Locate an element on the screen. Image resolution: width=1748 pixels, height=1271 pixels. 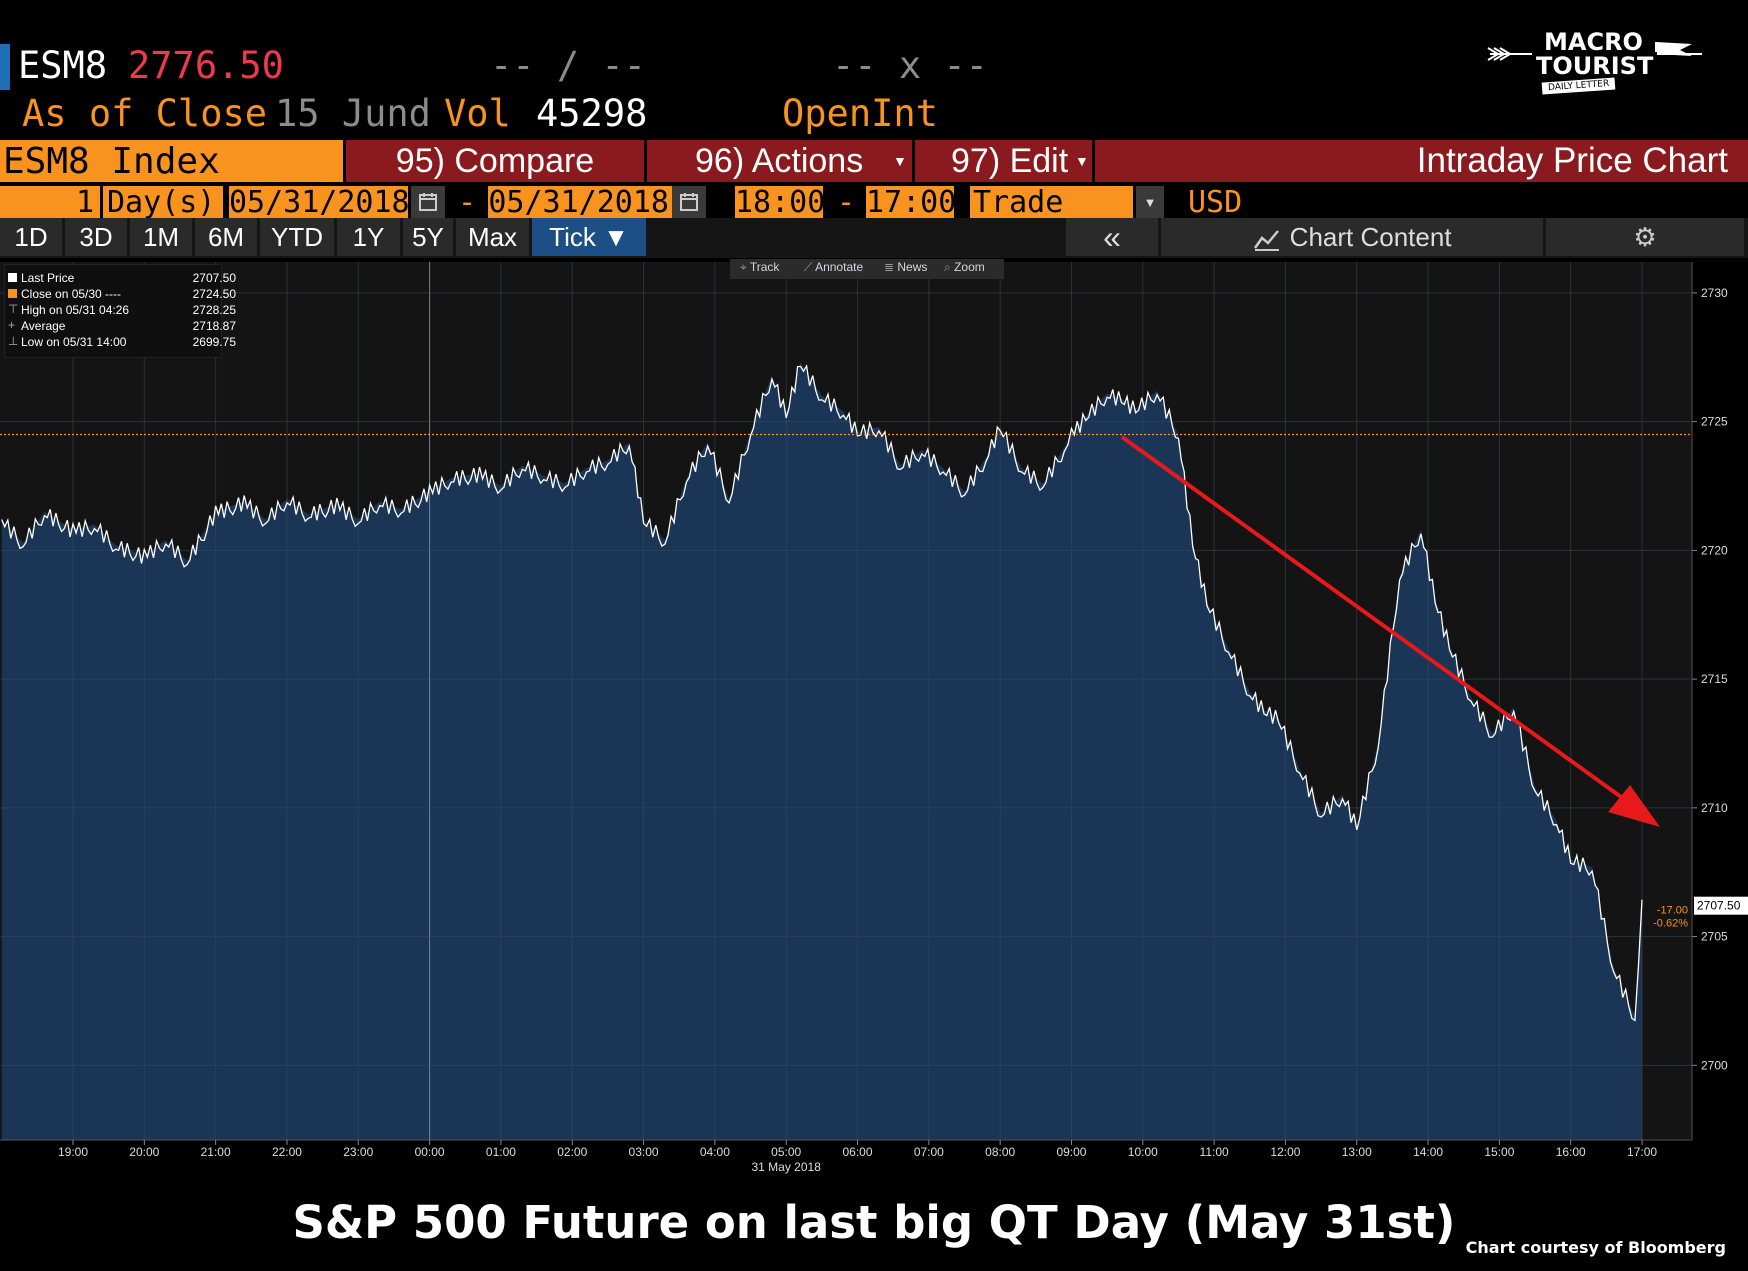
security-label: ESM8 Index is located at coordinates (111, 161).